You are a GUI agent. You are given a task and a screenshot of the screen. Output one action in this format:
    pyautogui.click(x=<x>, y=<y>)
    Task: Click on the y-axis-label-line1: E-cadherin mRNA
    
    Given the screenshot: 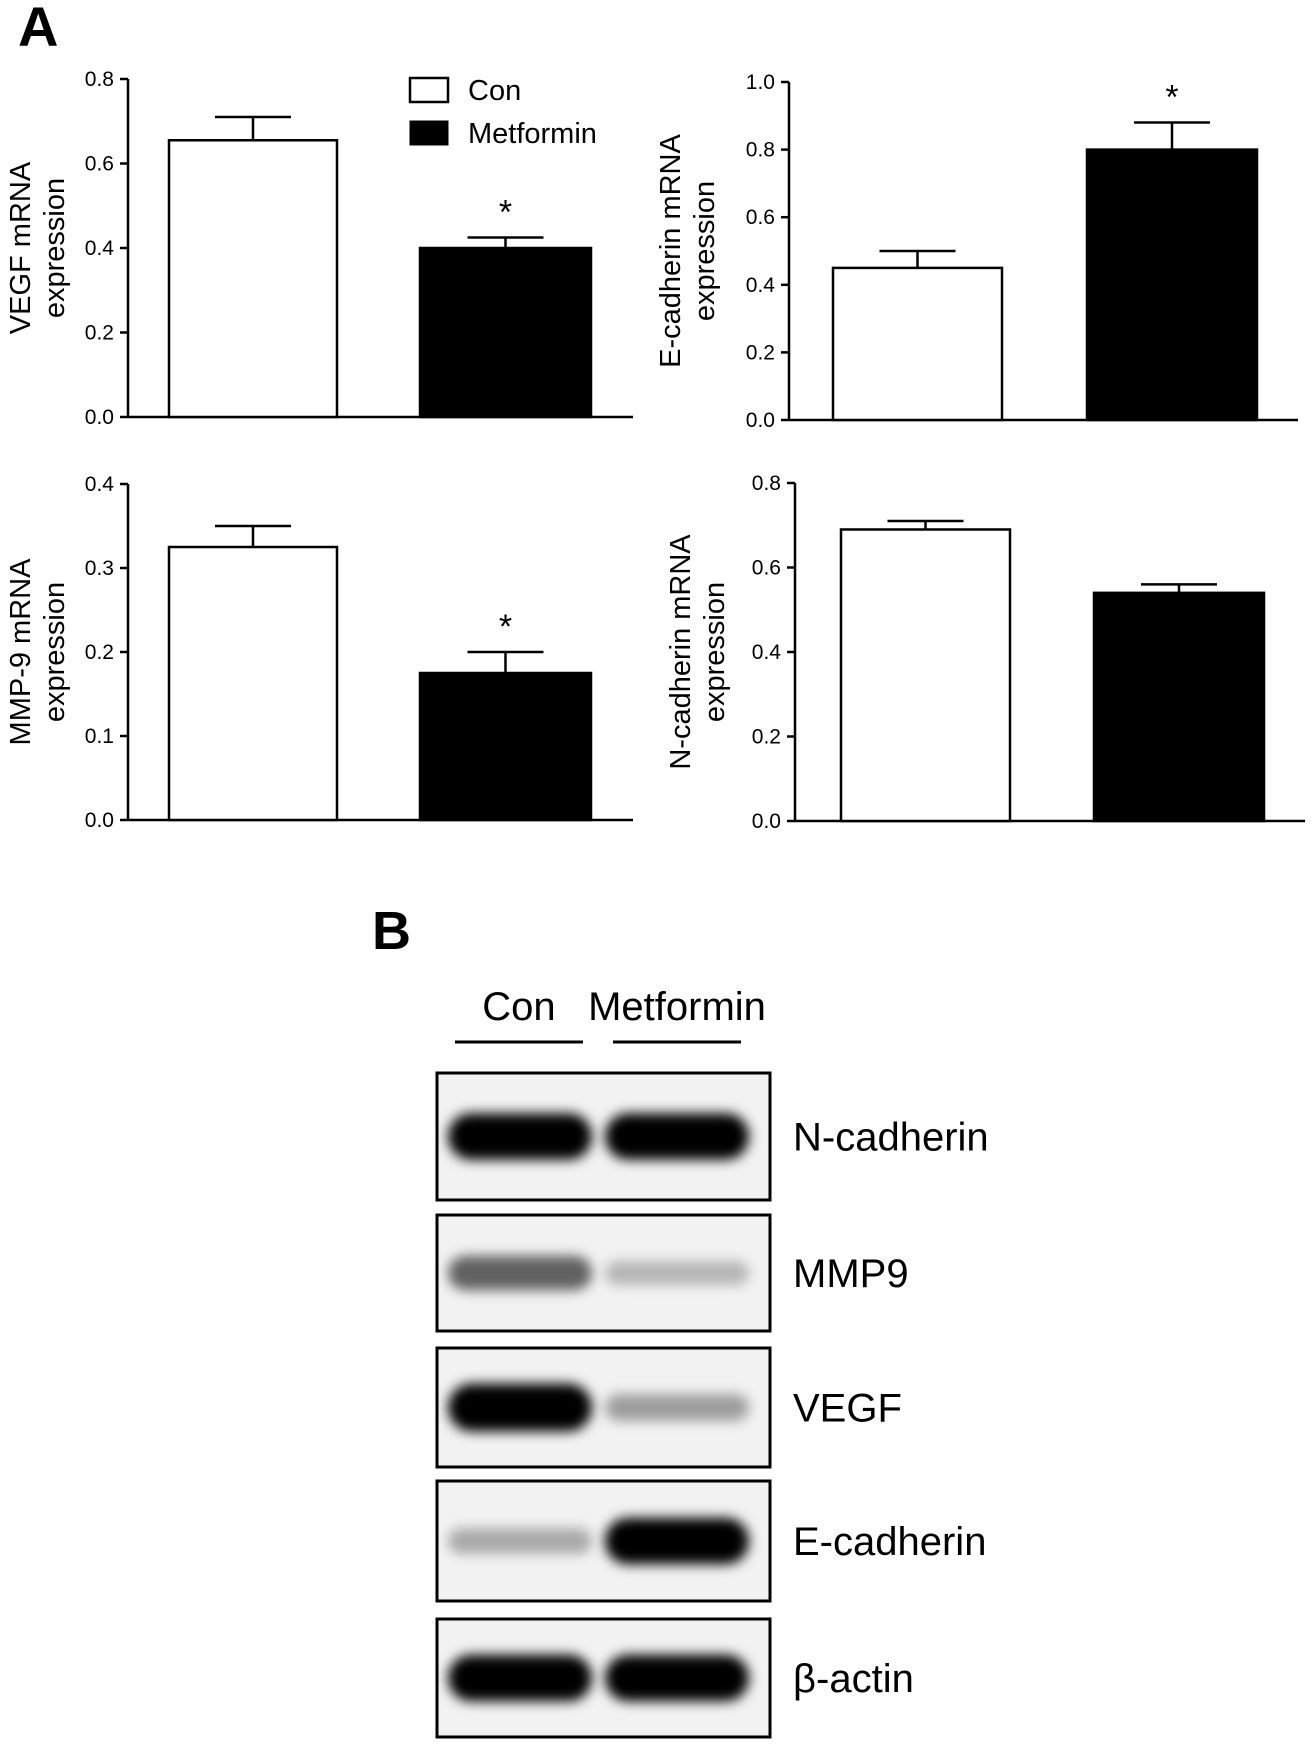 What is the action you would take?
    pyautogui.click(x=671, y=251)
    